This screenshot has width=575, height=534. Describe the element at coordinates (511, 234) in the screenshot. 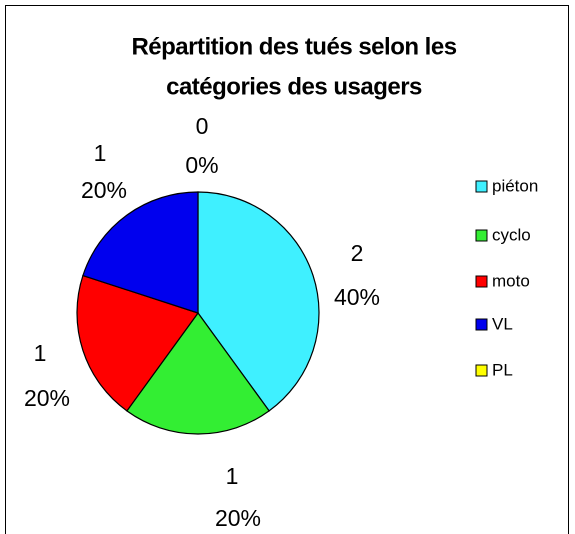

I see `legend-label: cyclo` at that location.